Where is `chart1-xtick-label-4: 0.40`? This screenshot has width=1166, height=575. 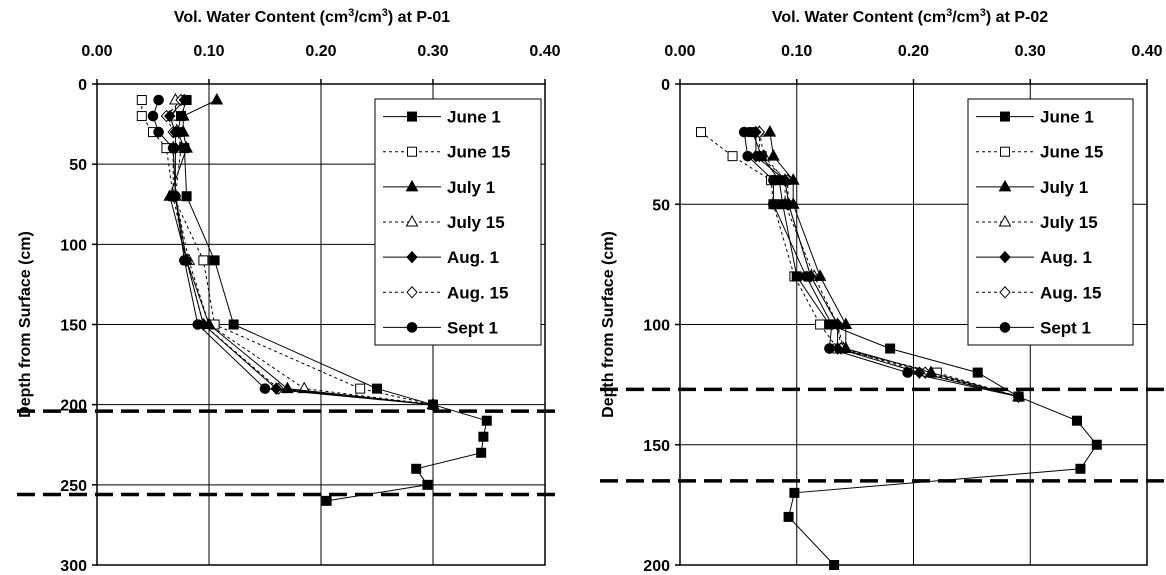 chart1-xtick-label-4: 0.40 is located at coordinates (544, 51).